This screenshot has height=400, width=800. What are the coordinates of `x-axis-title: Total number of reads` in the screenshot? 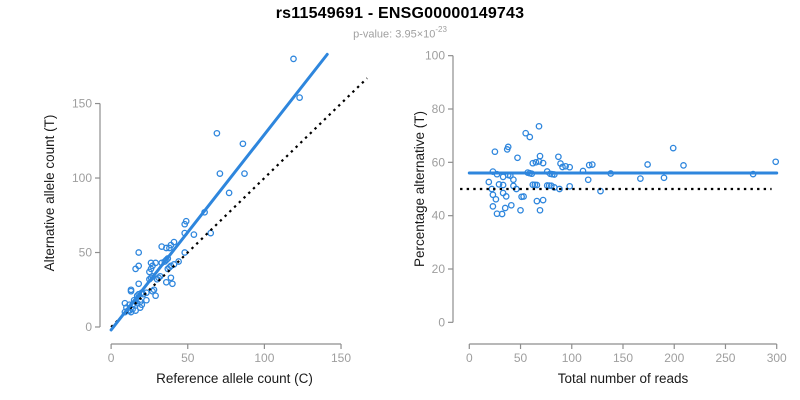 It's located at (623, 378).